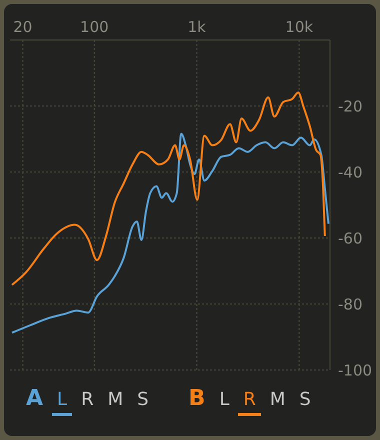 Image resolution: width=380 pixels, height=440 pixels. I want to click on x-tick-label: 100, so click(94, 27).